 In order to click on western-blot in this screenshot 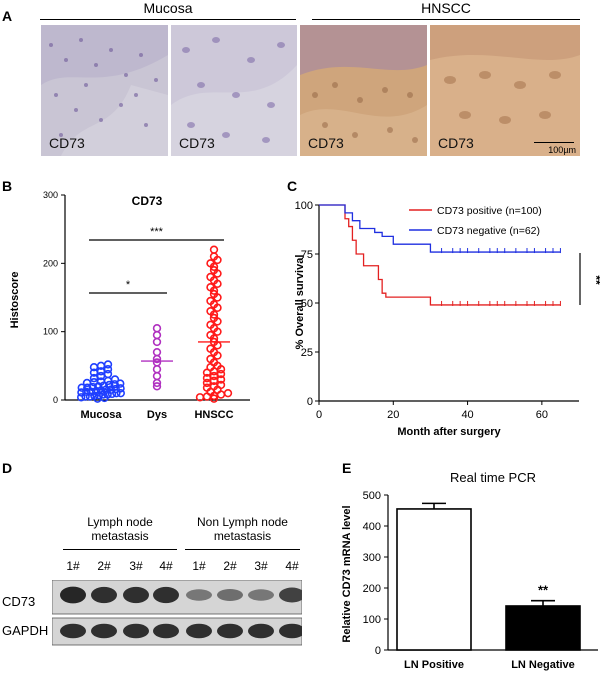, I will do `click(177, 613)`.